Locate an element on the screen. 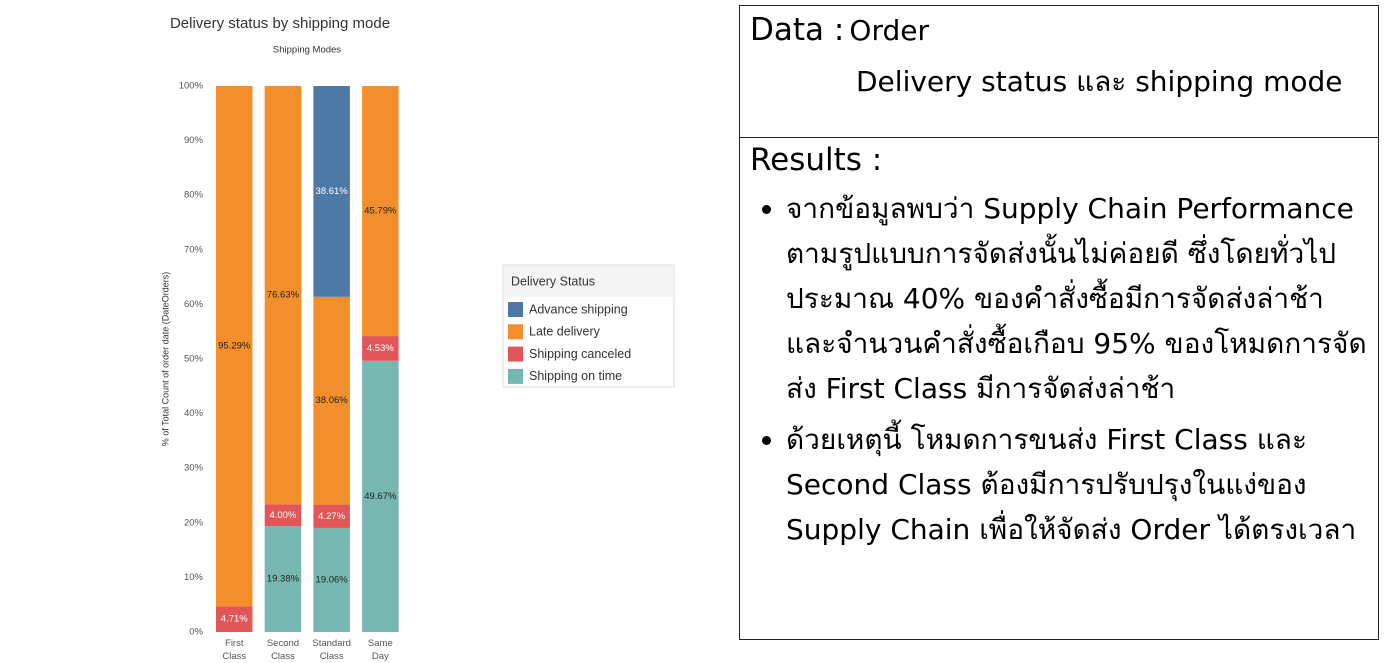  data-value: Order is located at coordinates (889, 30).